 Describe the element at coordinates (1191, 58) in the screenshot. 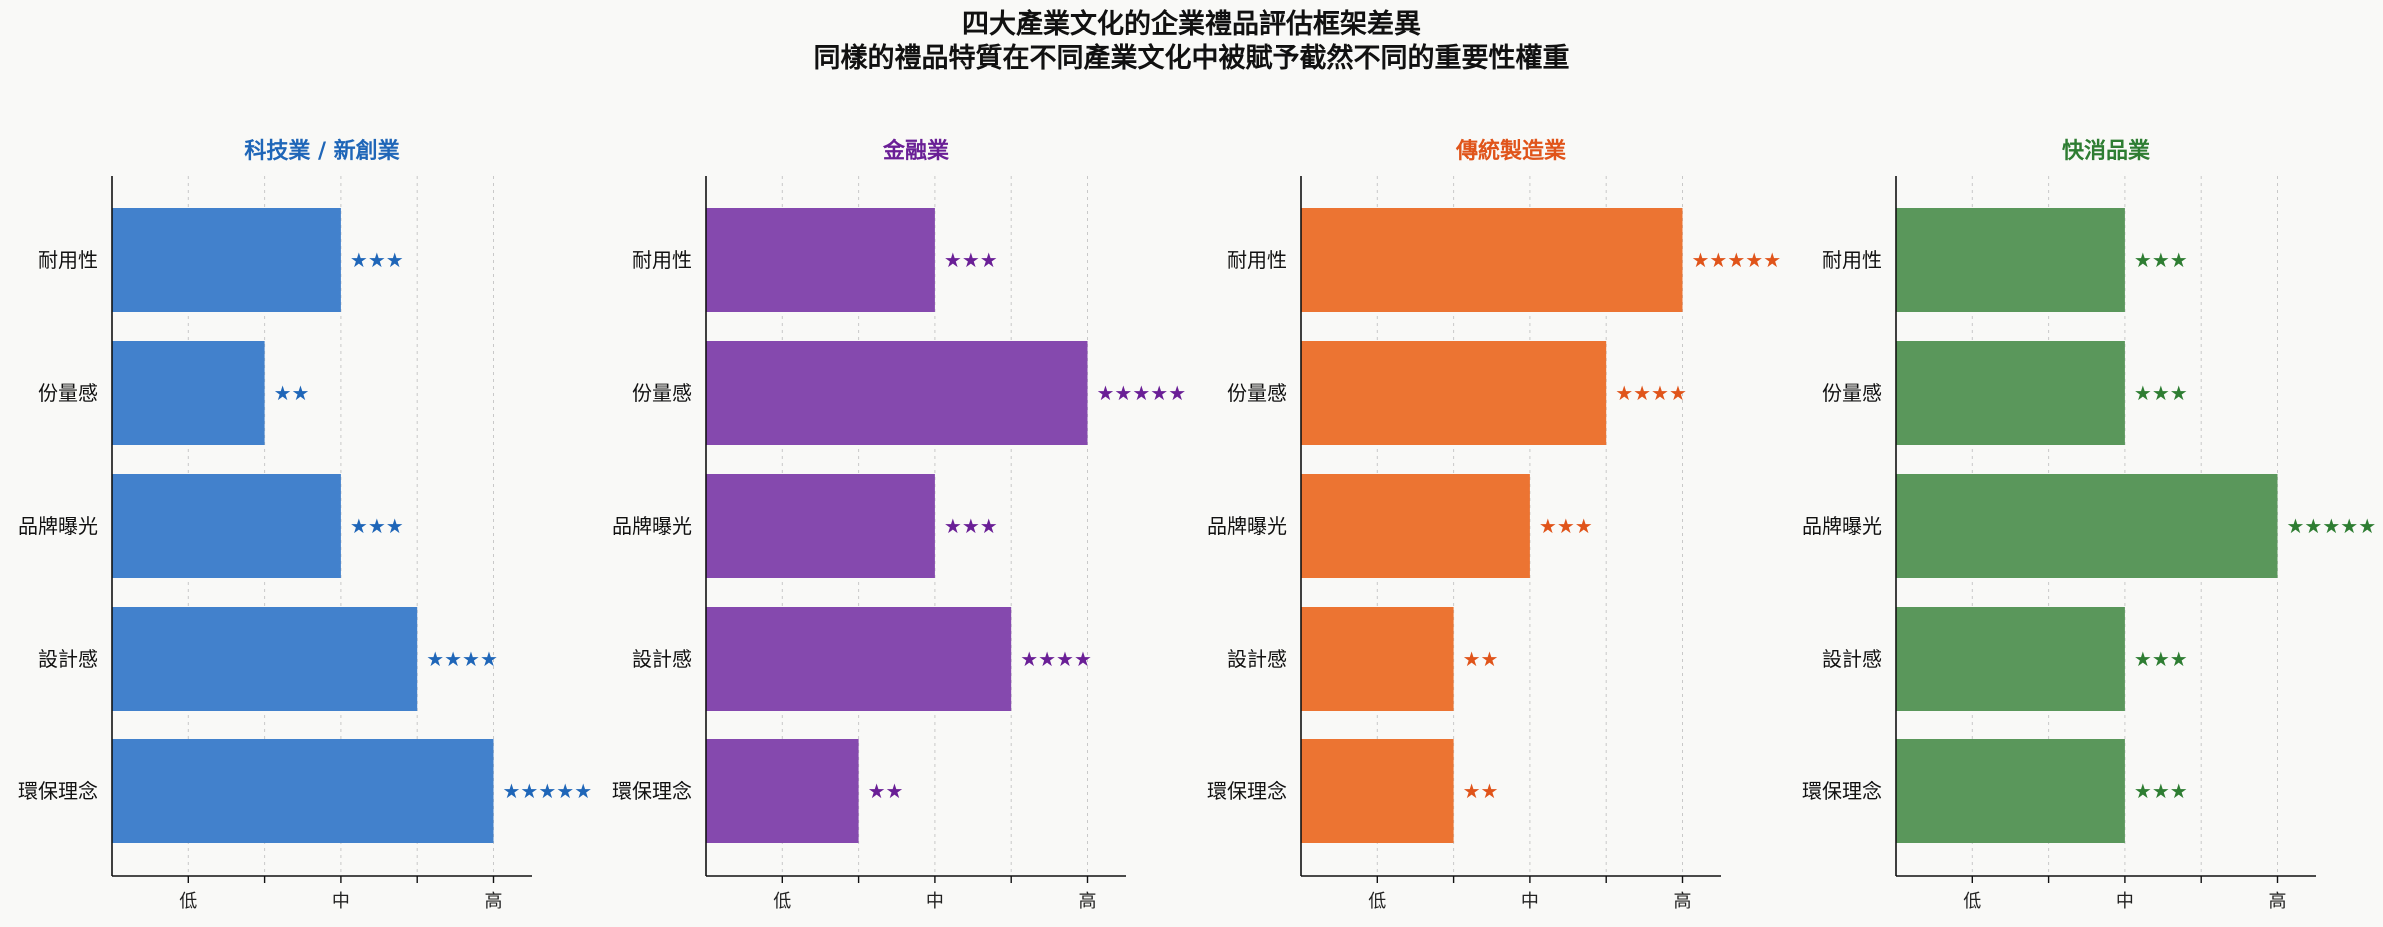

I see `chart-subtitle: 同樣的禮品特質在不同產業文化中被賦予截然不同的重要性權重` at that location.